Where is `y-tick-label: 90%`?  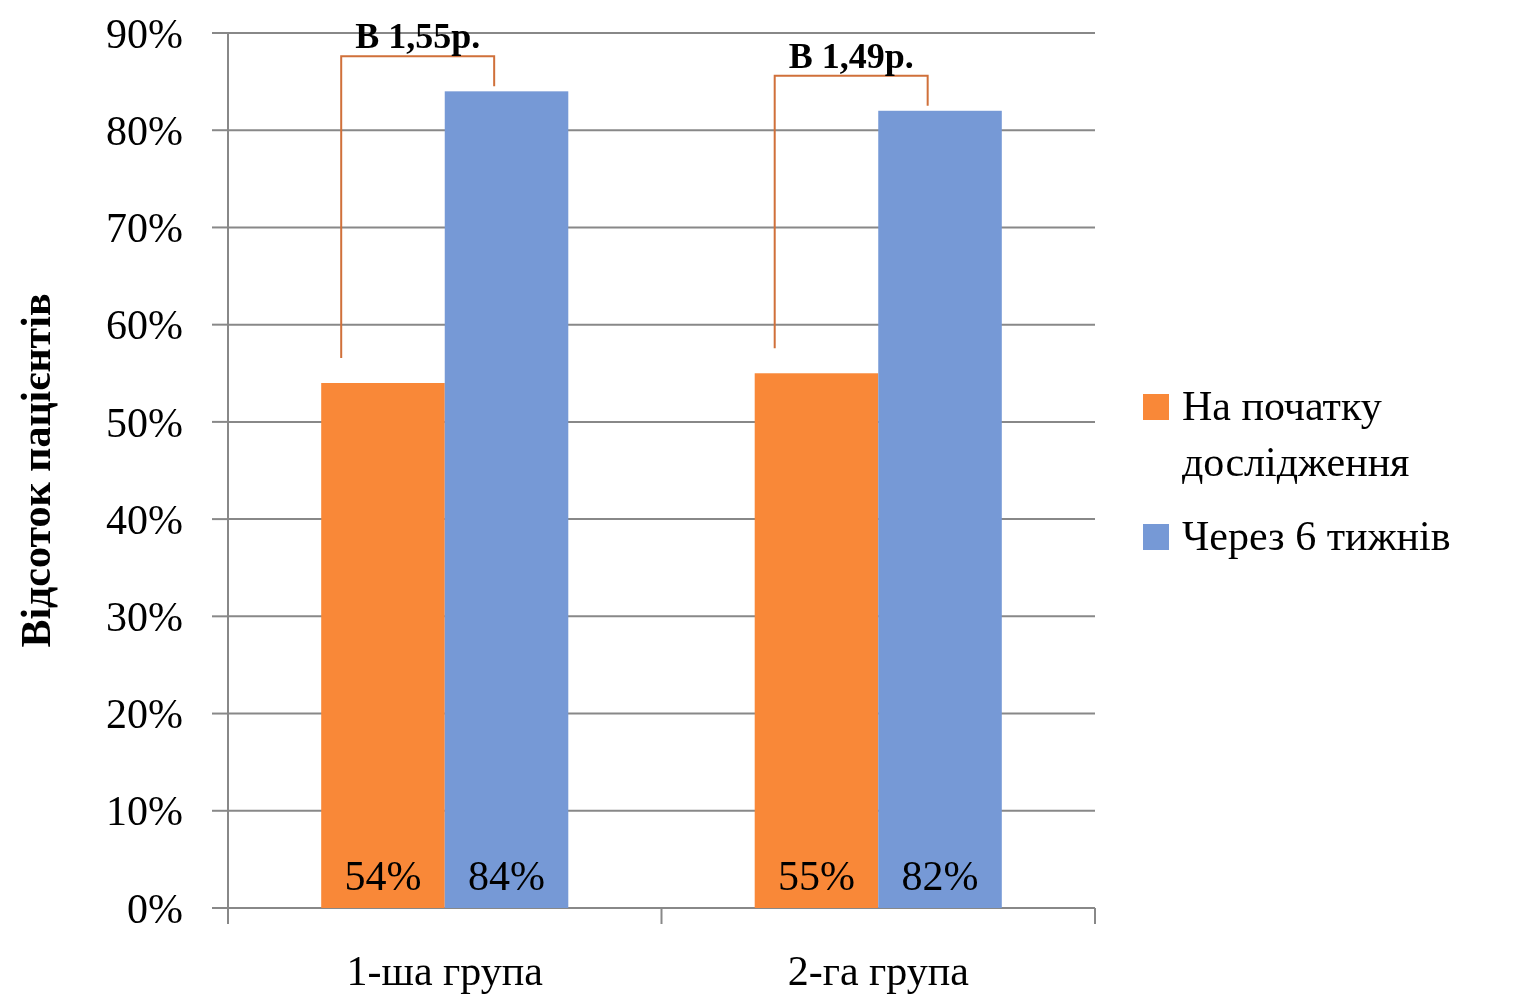 y-tick-label: 90% is located at coordinates (144, 33).